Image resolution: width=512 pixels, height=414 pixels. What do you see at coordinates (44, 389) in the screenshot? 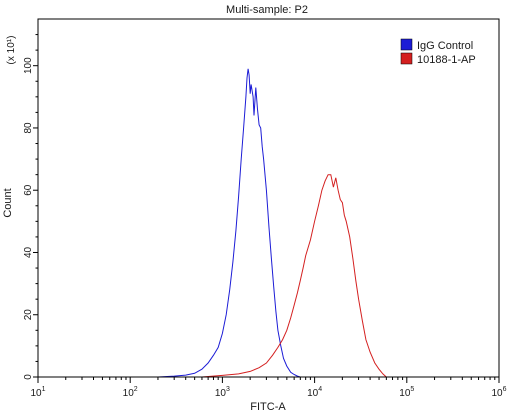
I see `x-tick-exponent: 1` at bounding box center [44, 389].